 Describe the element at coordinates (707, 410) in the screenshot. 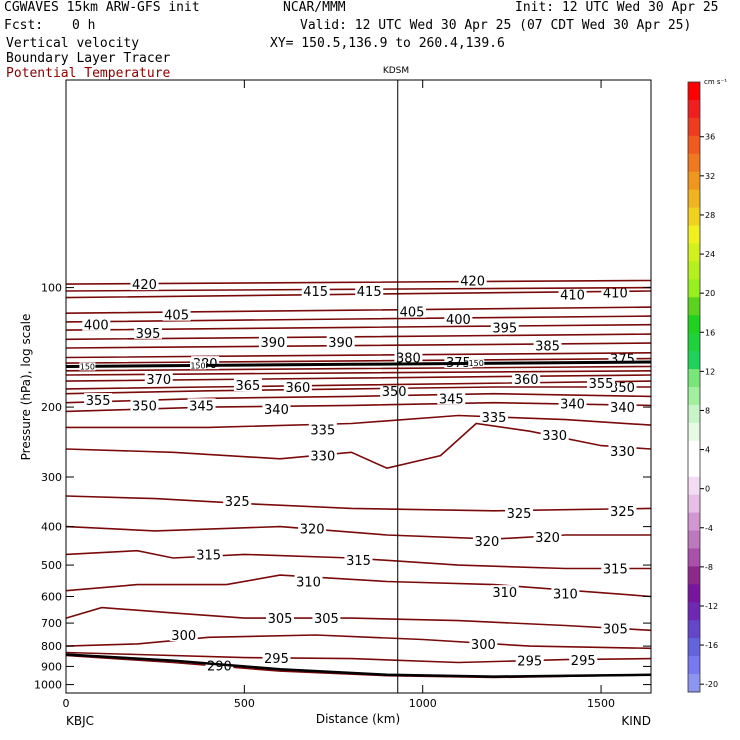

I see `colorbar-label: 8` at that location.